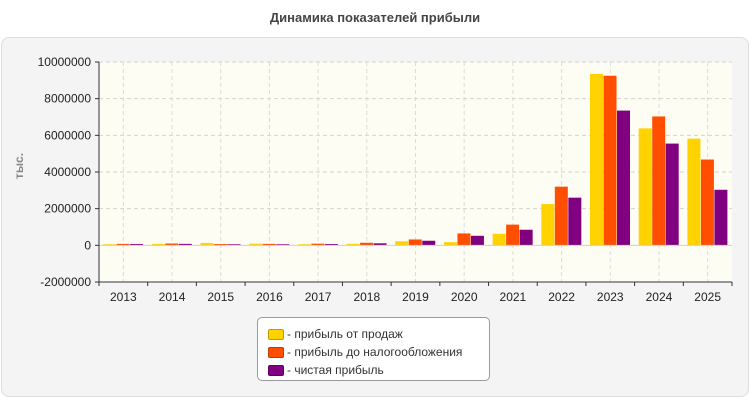 This screenshot has width=750, height=400. Describe the element at coordinates (375, 17) in the screenshot. I see `chart-title: Динамика показателей прибыли` at that location.